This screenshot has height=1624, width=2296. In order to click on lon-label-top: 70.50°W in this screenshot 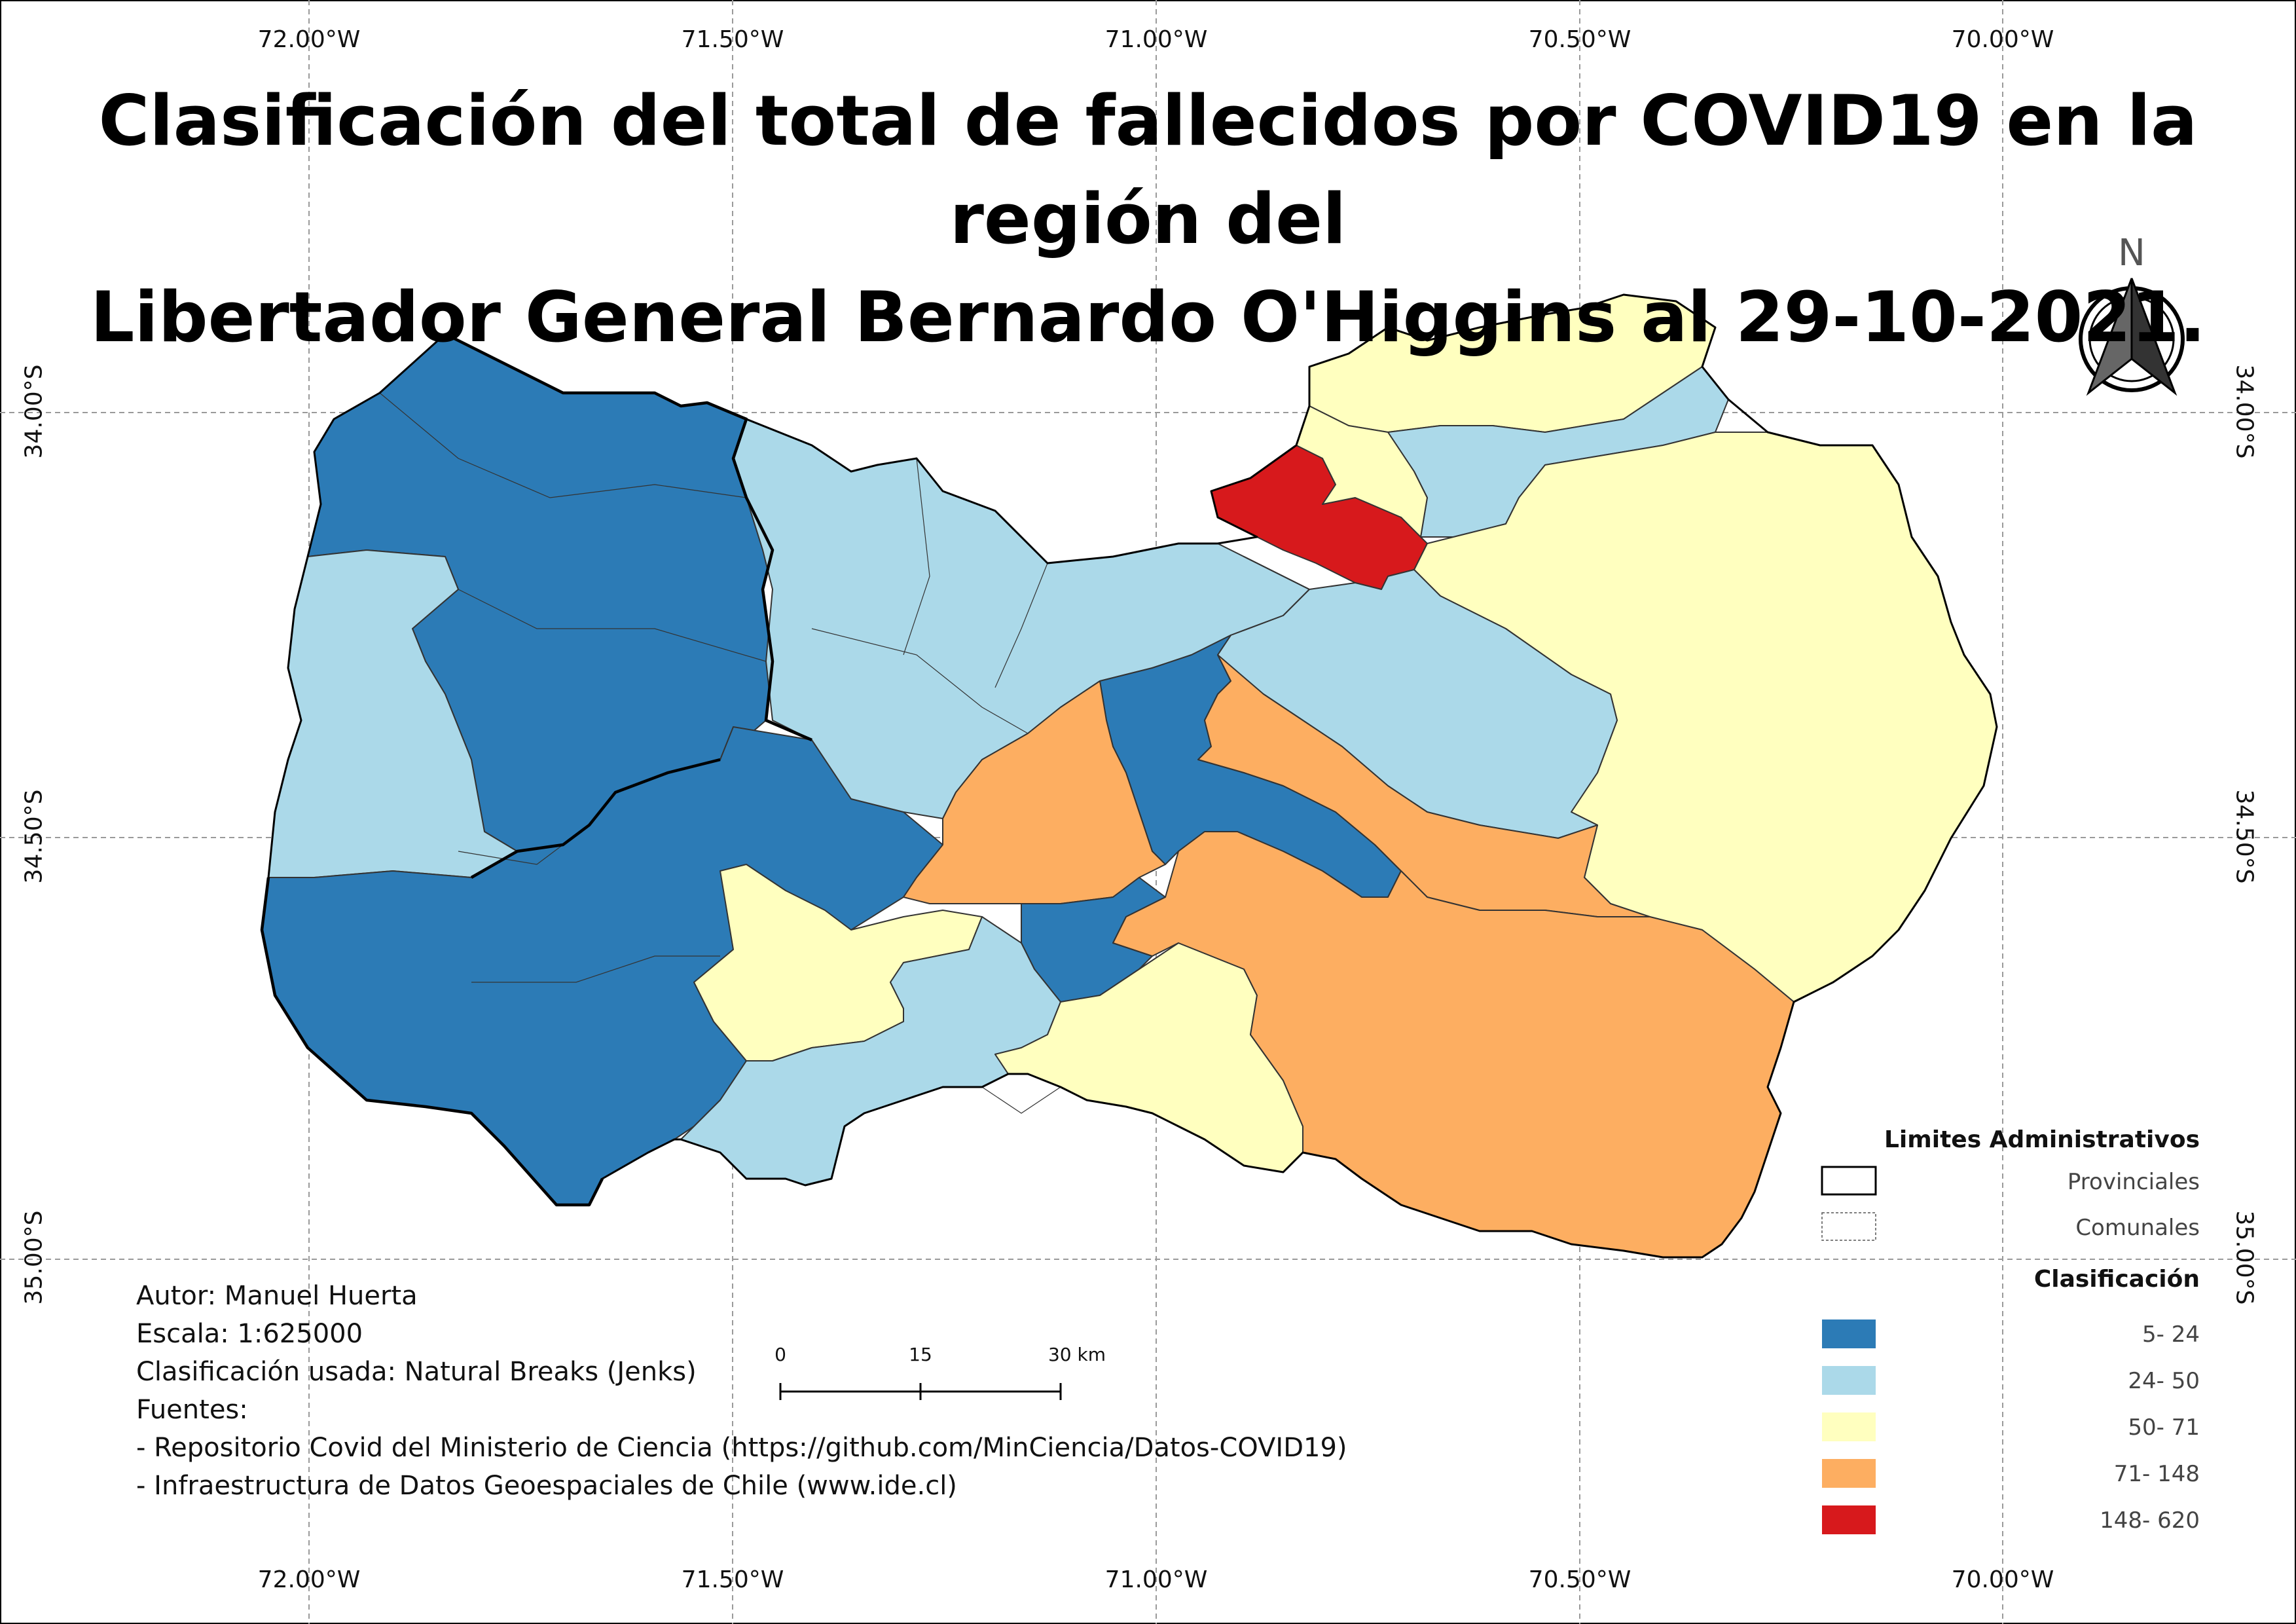, I will do `click(1579, 39)`.